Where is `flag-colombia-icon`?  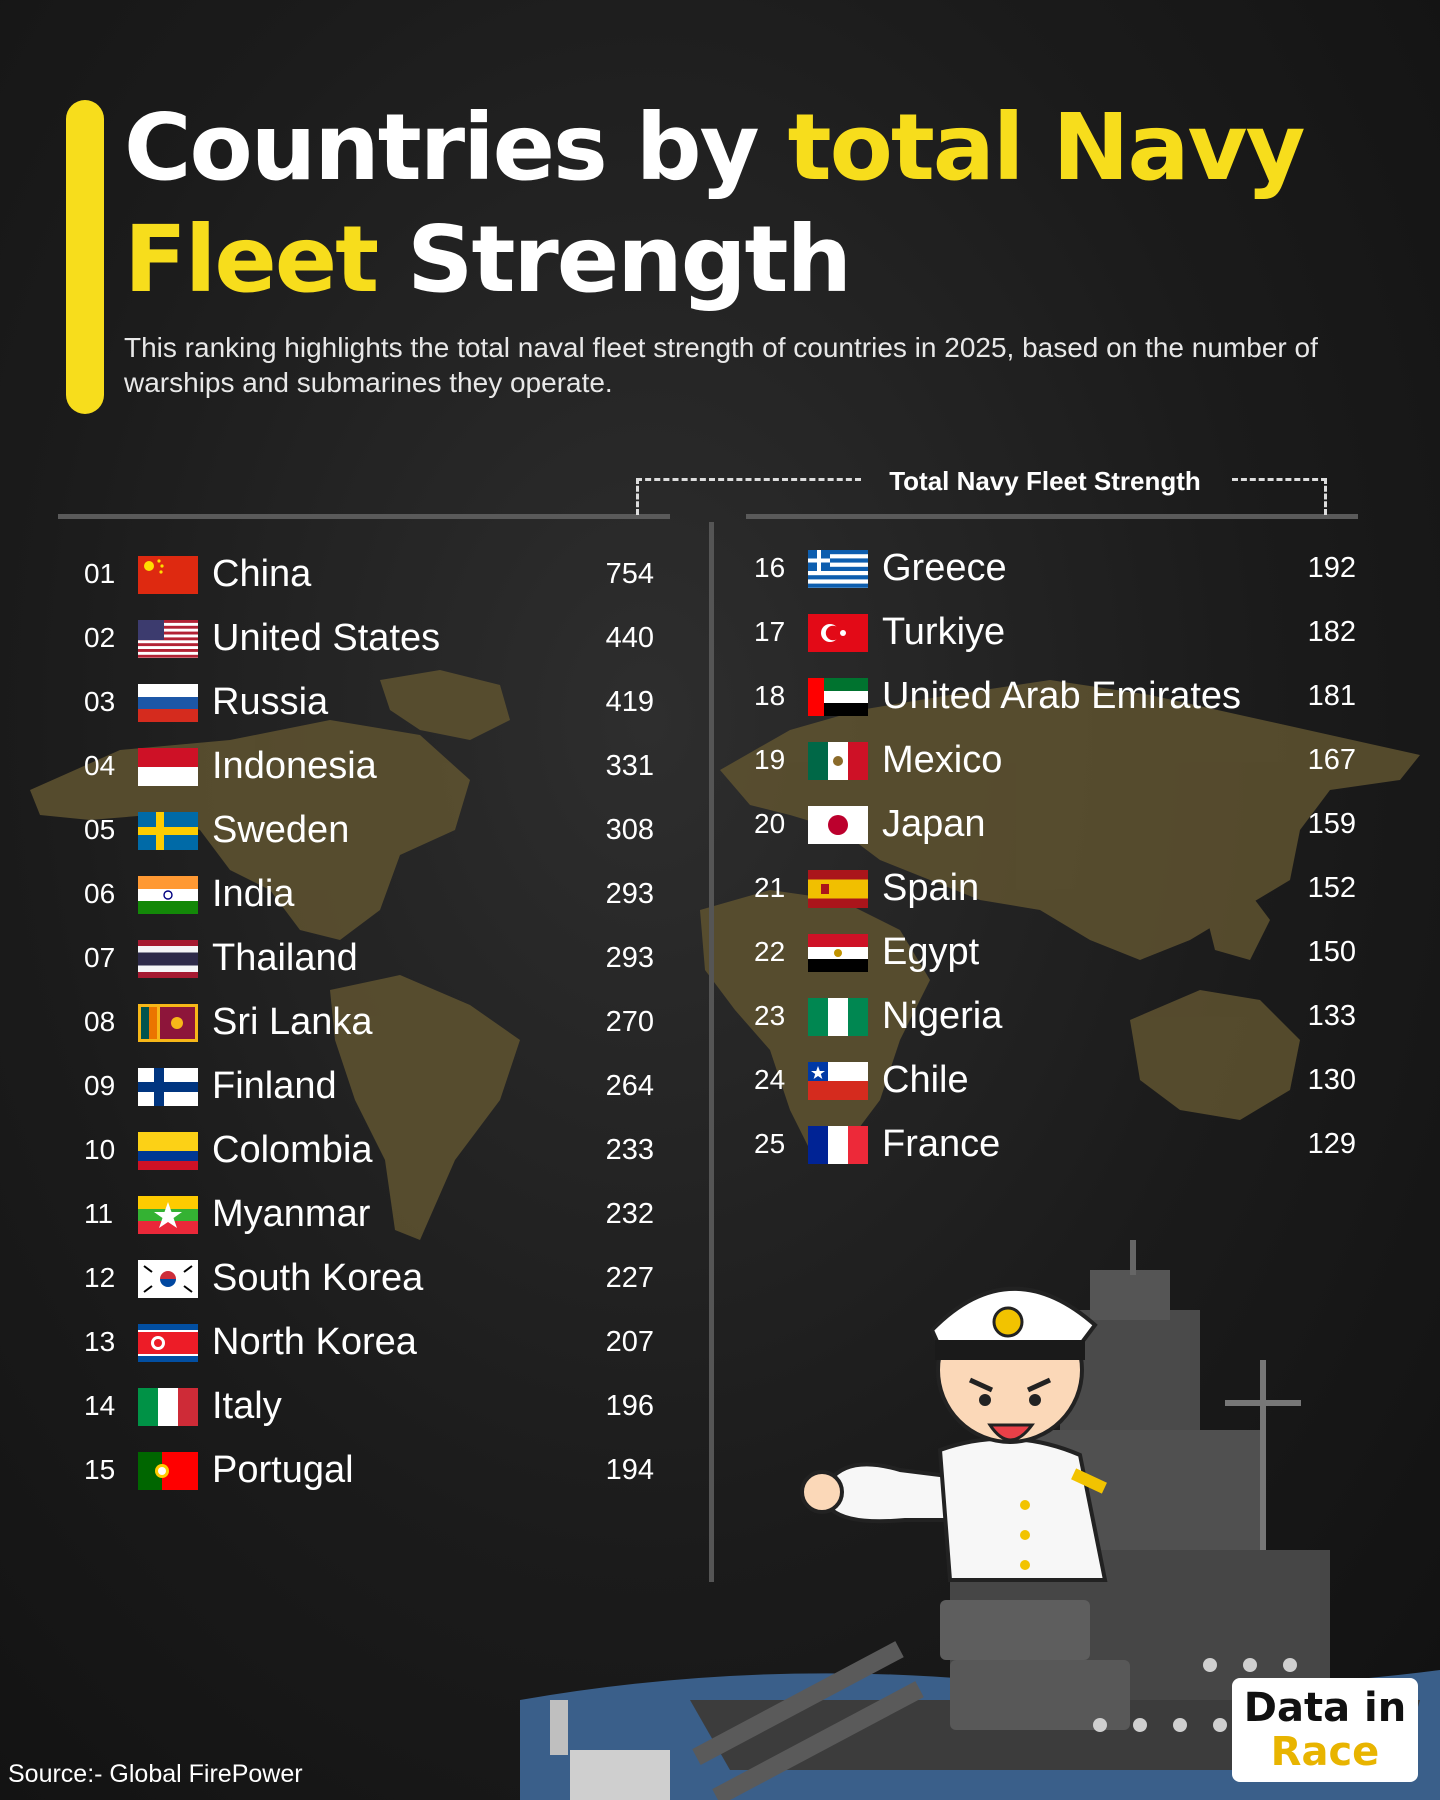
flag-colombia-icon is located at coordinates (168, 1151).